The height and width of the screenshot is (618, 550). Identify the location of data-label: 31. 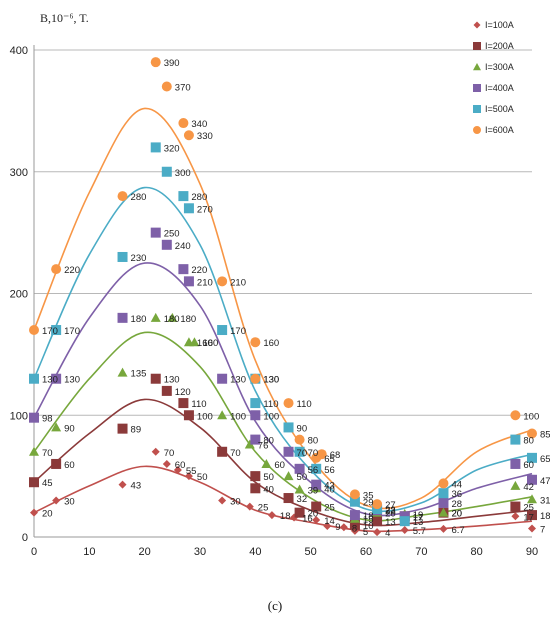
(545, 500).